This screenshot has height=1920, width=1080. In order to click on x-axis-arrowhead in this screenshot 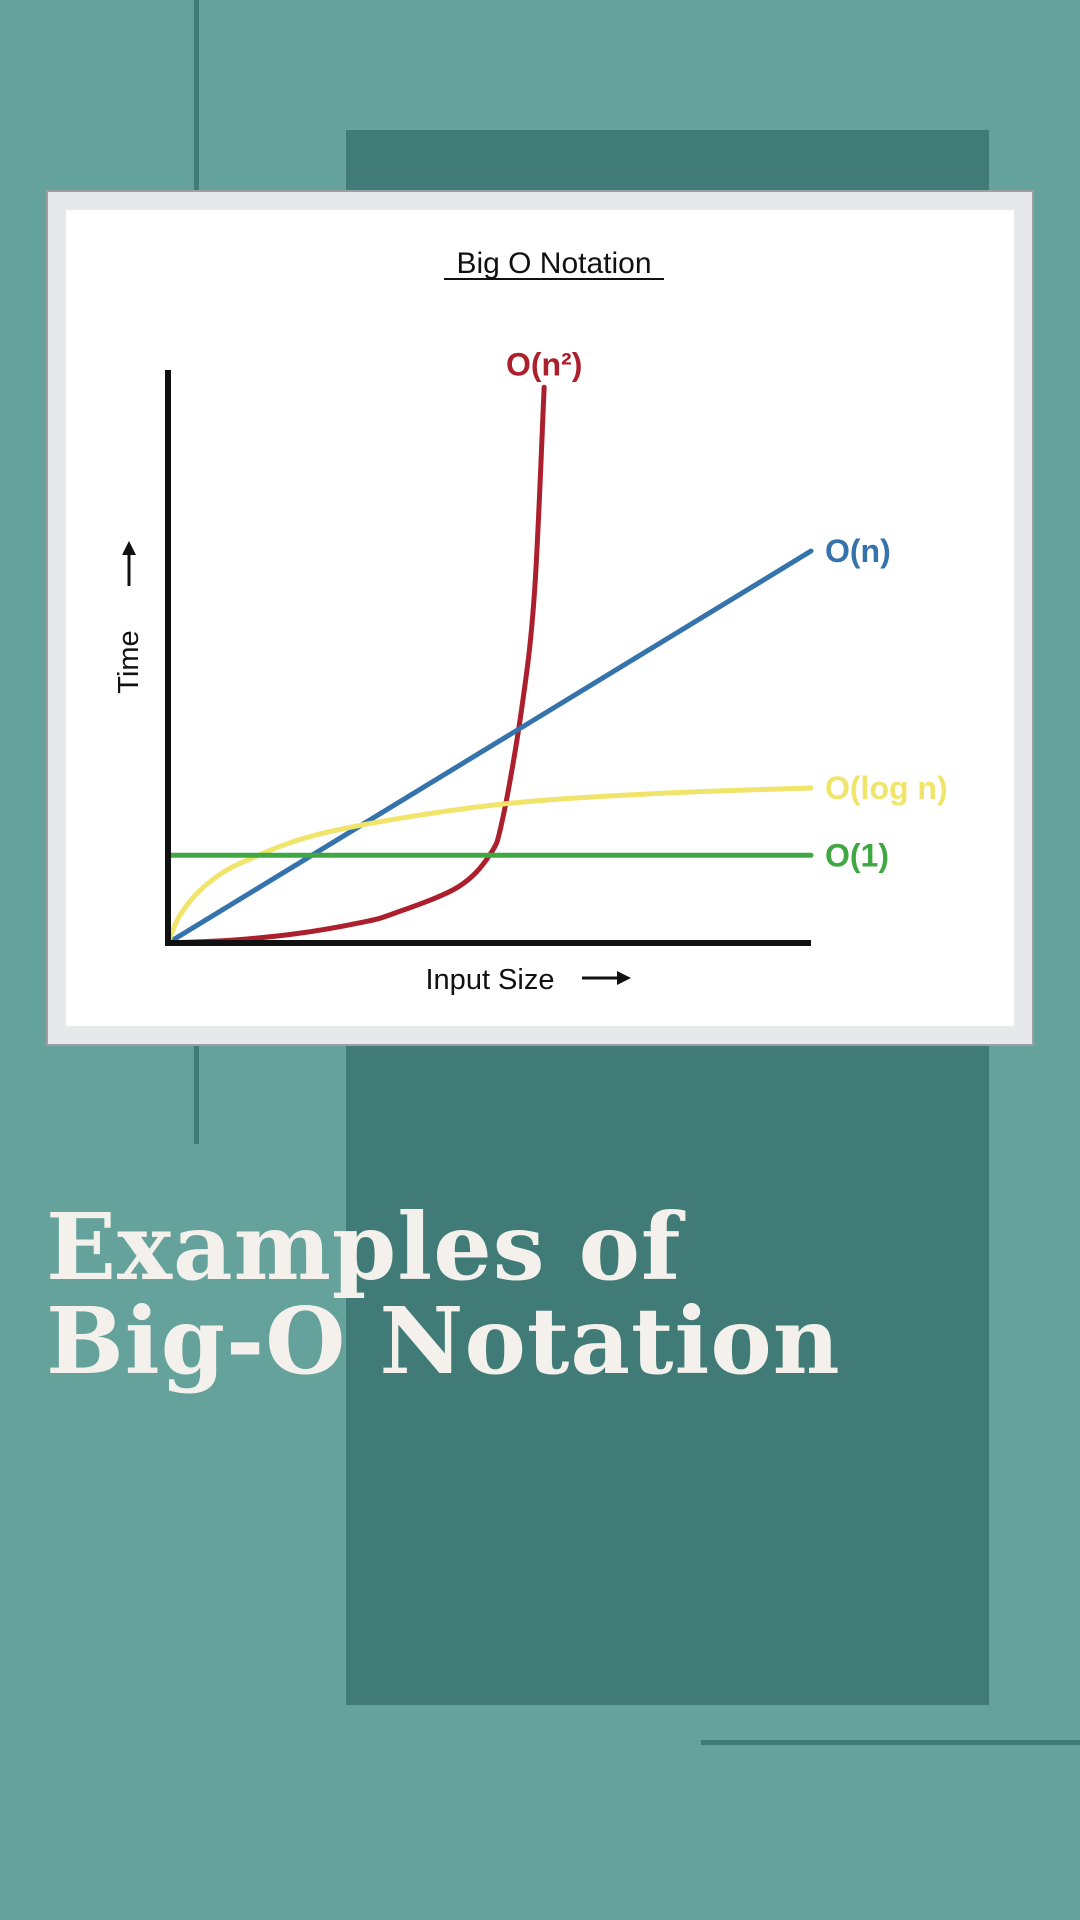, I will do `click(624, 978)`.